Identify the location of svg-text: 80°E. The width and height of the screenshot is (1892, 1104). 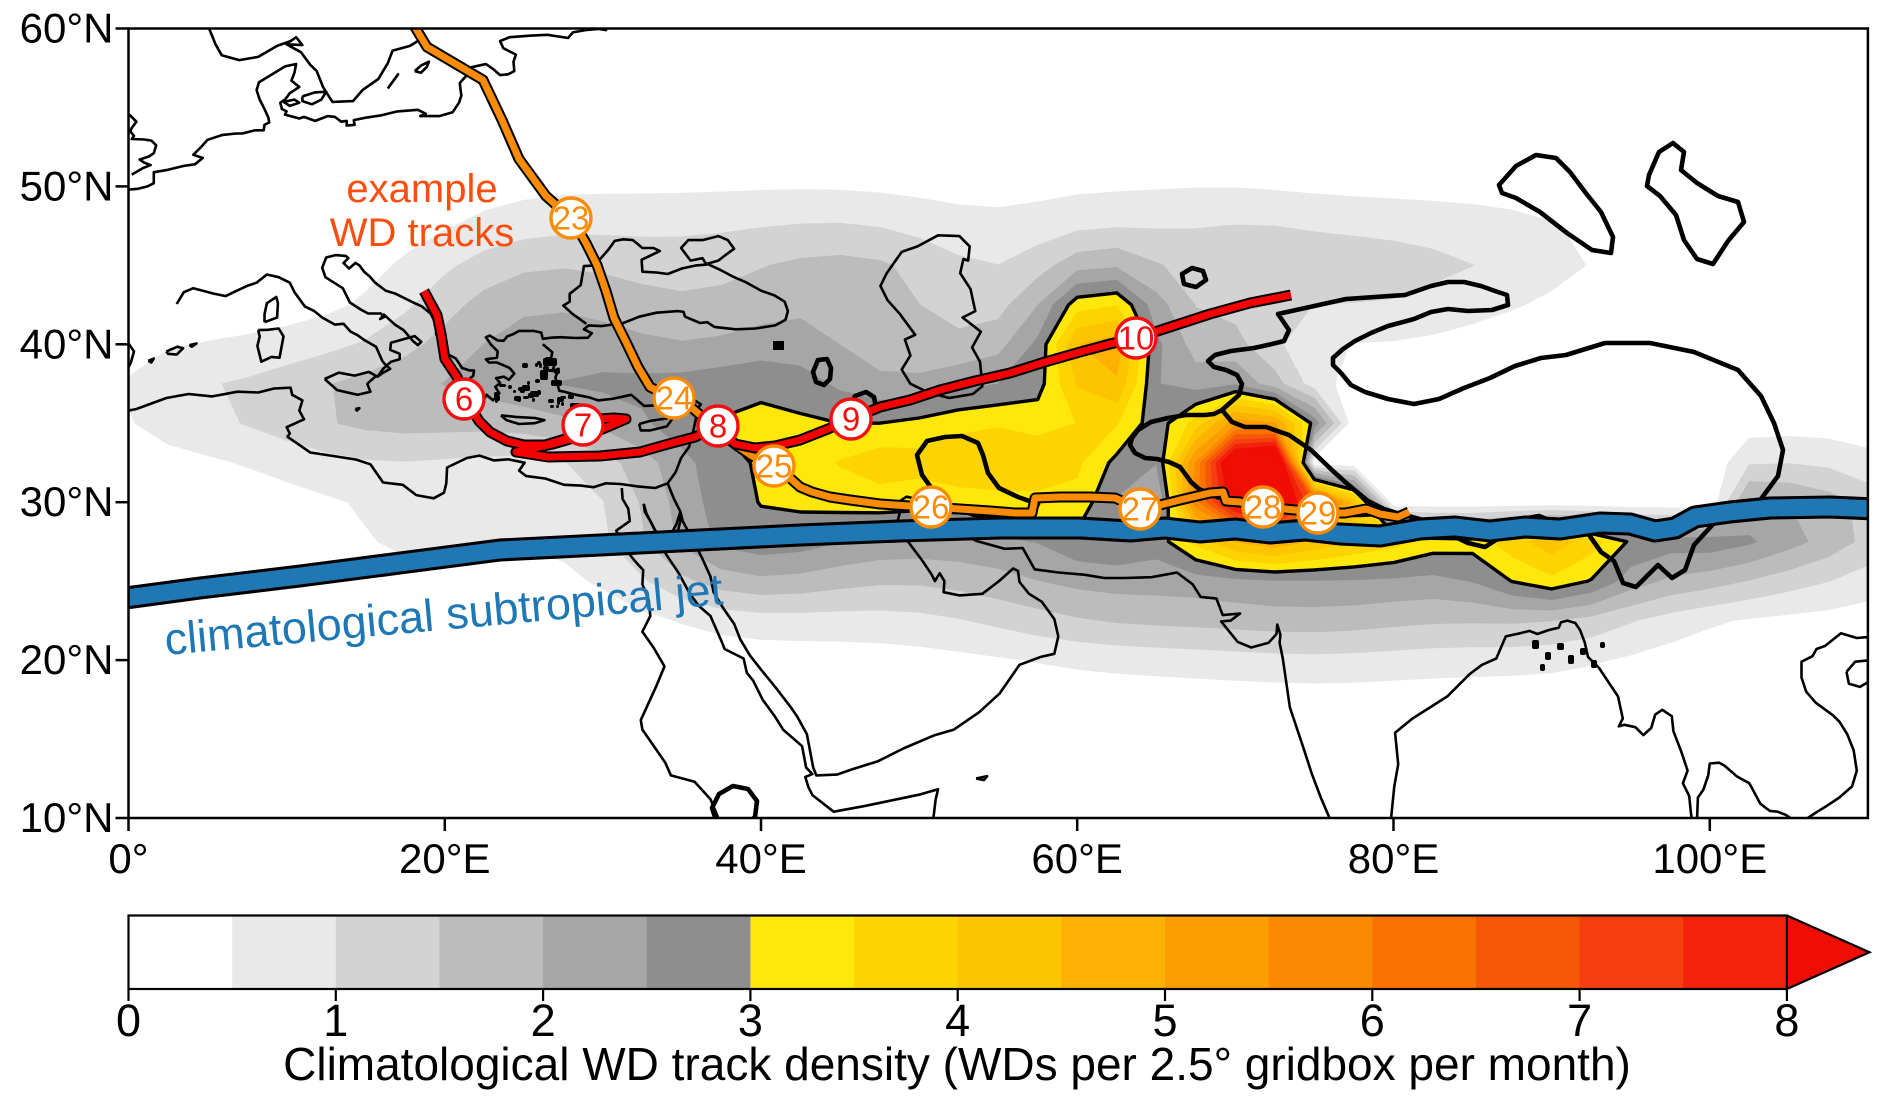
(1394, 858).